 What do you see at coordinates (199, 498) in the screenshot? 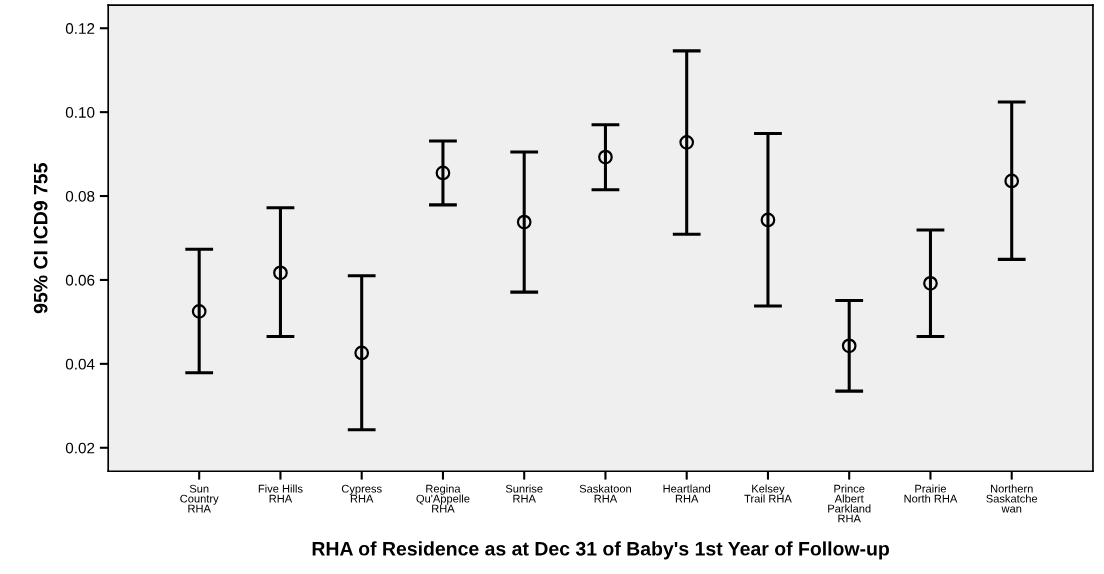
I see `x-tick-label: Sun Country RHA` at bounding box center [199, 498].